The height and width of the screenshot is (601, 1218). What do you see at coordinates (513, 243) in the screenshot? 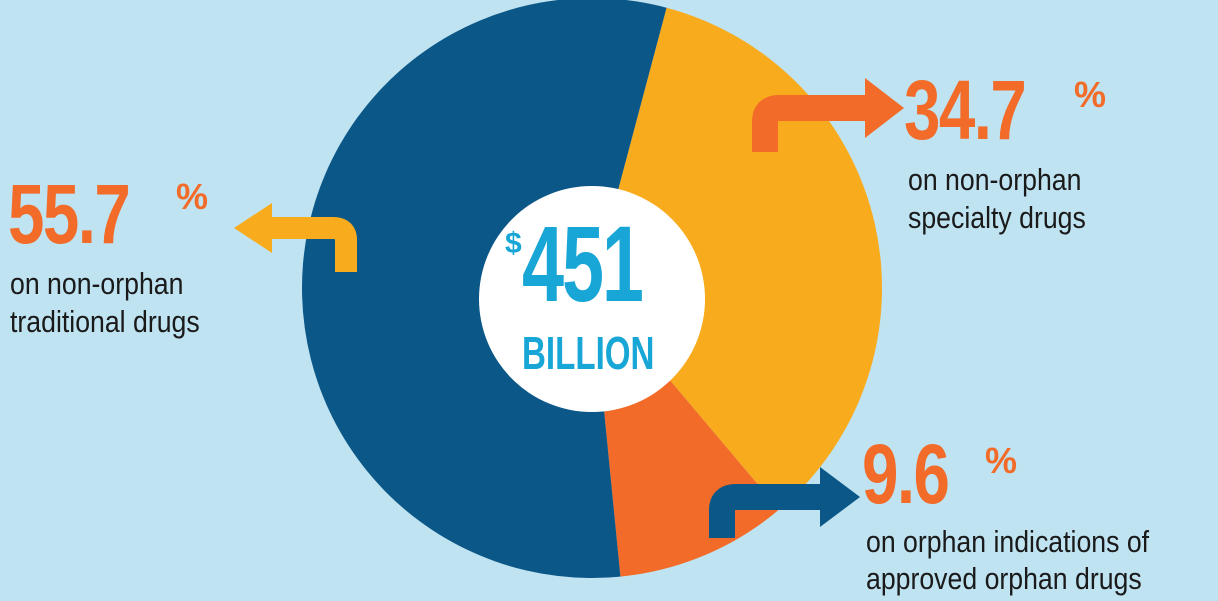
I see `center-currency: $` at bounding box center [513, 243].